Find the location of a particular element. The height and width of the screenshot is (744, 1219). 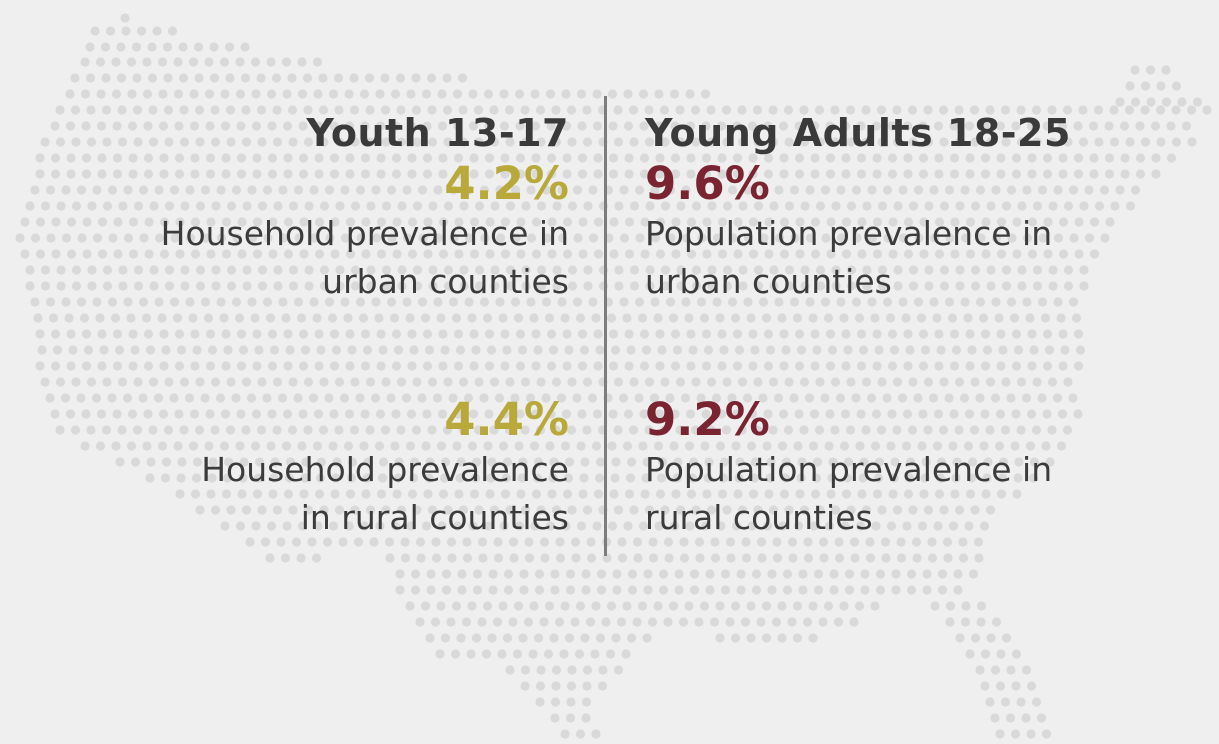

adults-urban-desc-line2: urban counties is located at coordinates (768, 281).